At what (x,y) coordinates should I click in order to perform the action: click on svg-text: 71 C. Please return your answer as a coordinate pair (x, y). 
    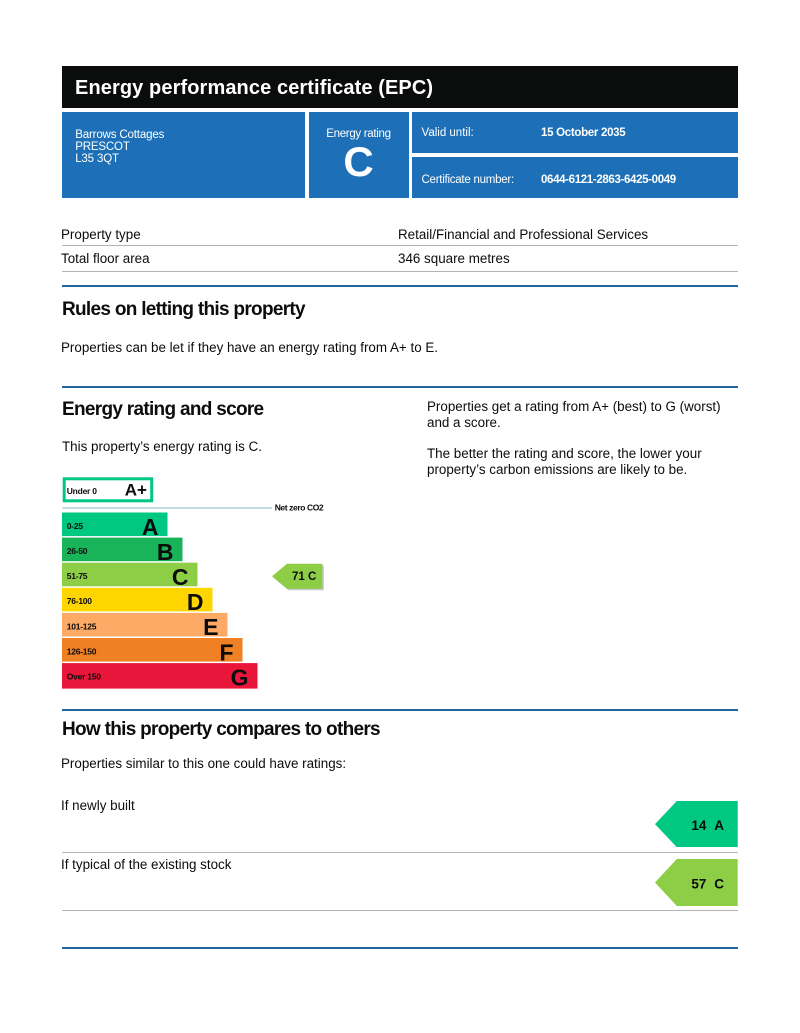
    Looking at the image, I should click on (304, 577).